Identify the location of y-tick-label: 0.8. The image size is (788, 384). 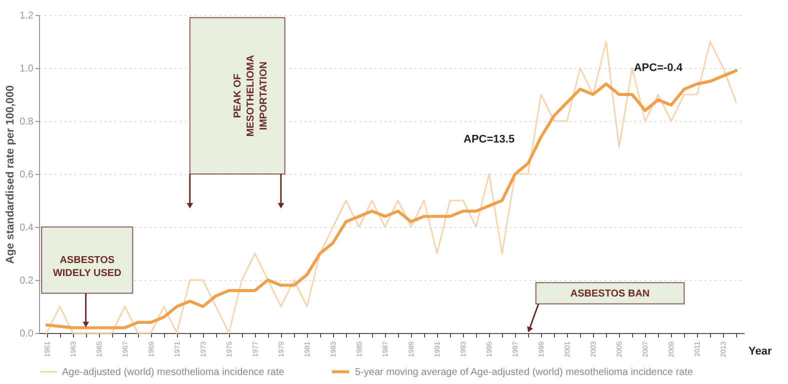
(27, 122).